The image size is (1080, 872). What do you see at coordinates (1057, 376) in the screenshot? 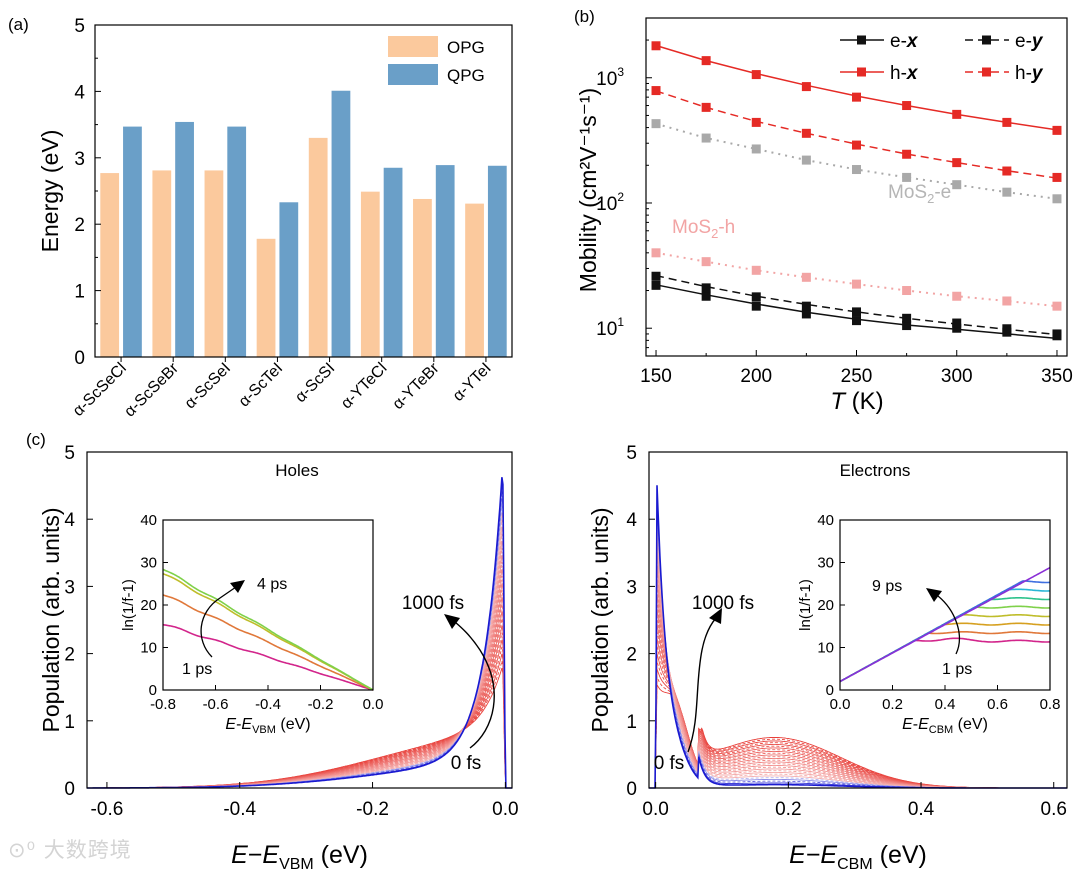
I see `x-tick-label: 350` at bounding box center [1057, 376].